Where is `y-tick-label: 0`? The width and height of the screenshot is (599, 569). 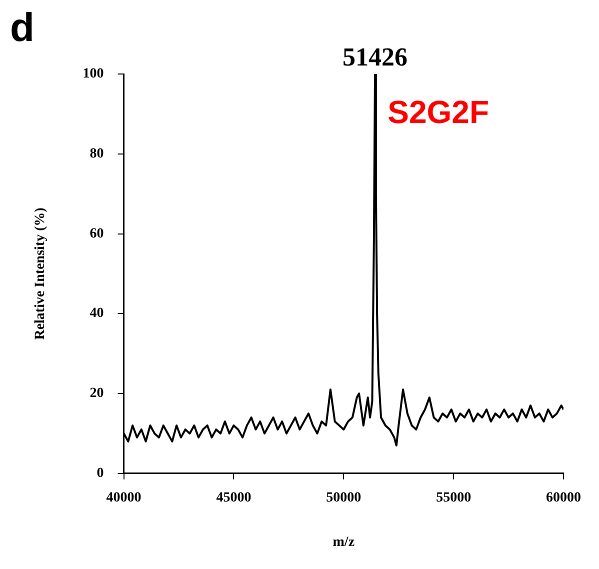 y-tick-label: 0 is located at coordinates (100, 474).